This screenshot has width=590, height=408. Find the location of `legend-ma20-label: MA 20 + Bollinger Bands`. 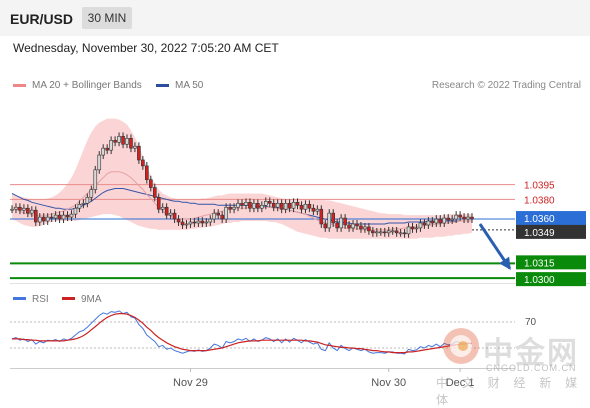

legend-ma20-label: MA 20 + Bollinger Bands is located at coordinates (87, 85).